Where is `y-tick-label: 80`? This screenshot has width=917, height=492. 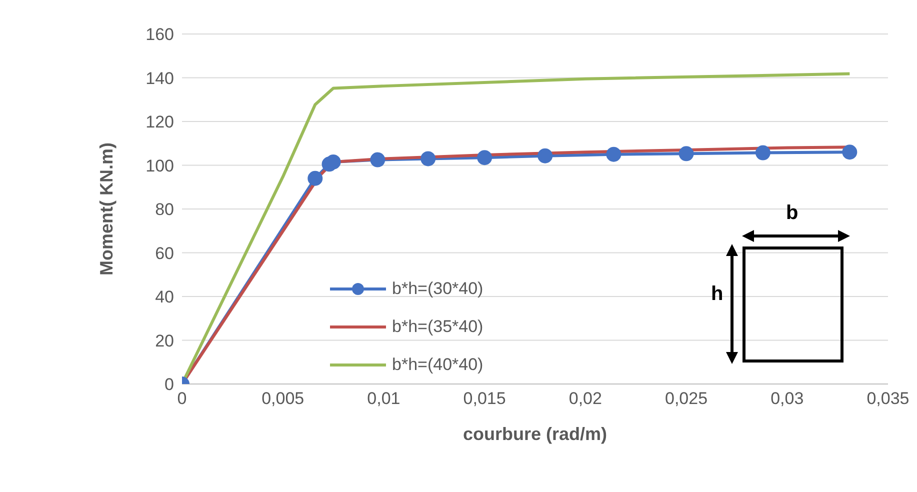
y-tick-label: 80 is located at coordinates (164, 210).